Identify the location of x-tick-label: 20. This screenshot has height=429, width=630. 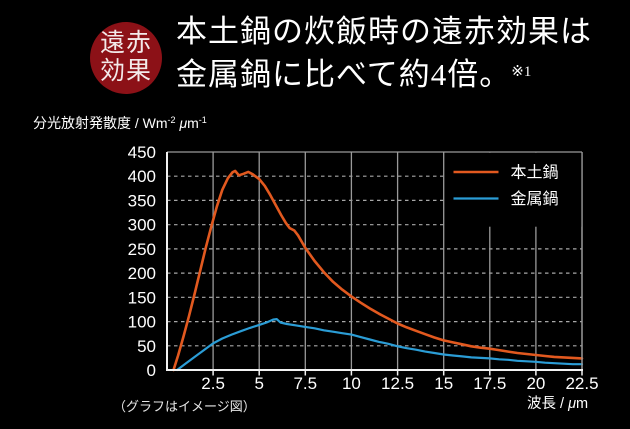
(535, 383).